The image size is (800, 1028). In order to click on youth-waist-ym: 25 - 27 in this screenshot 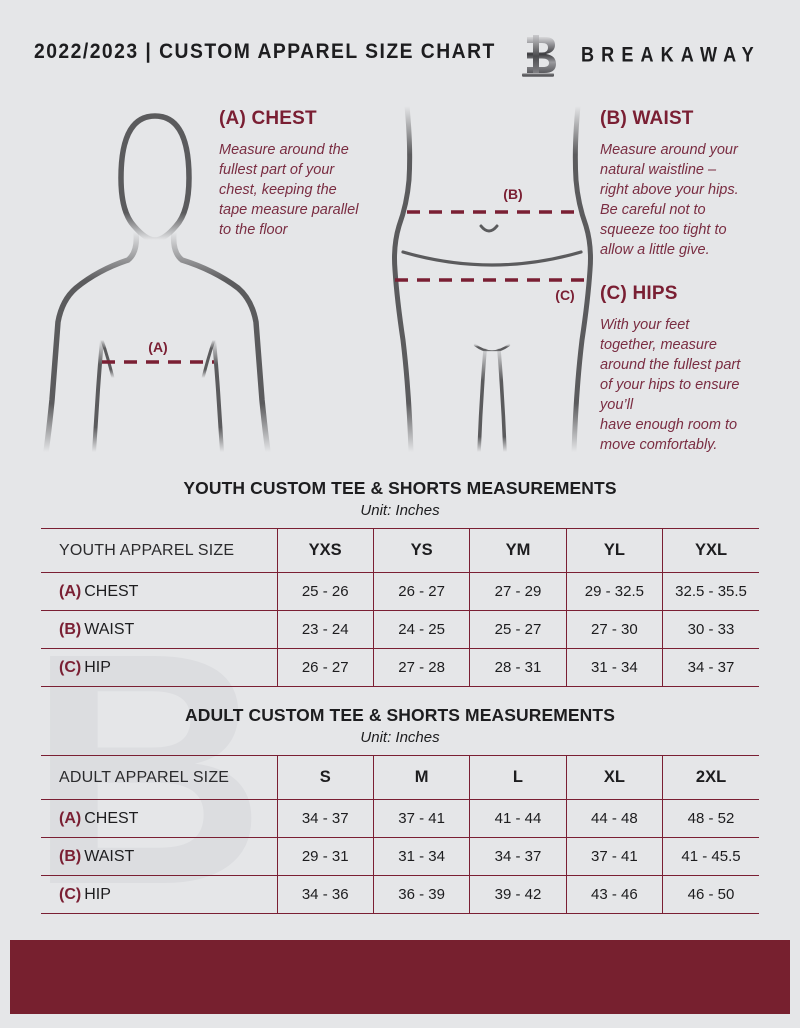, I will do `click(518, 629)`.